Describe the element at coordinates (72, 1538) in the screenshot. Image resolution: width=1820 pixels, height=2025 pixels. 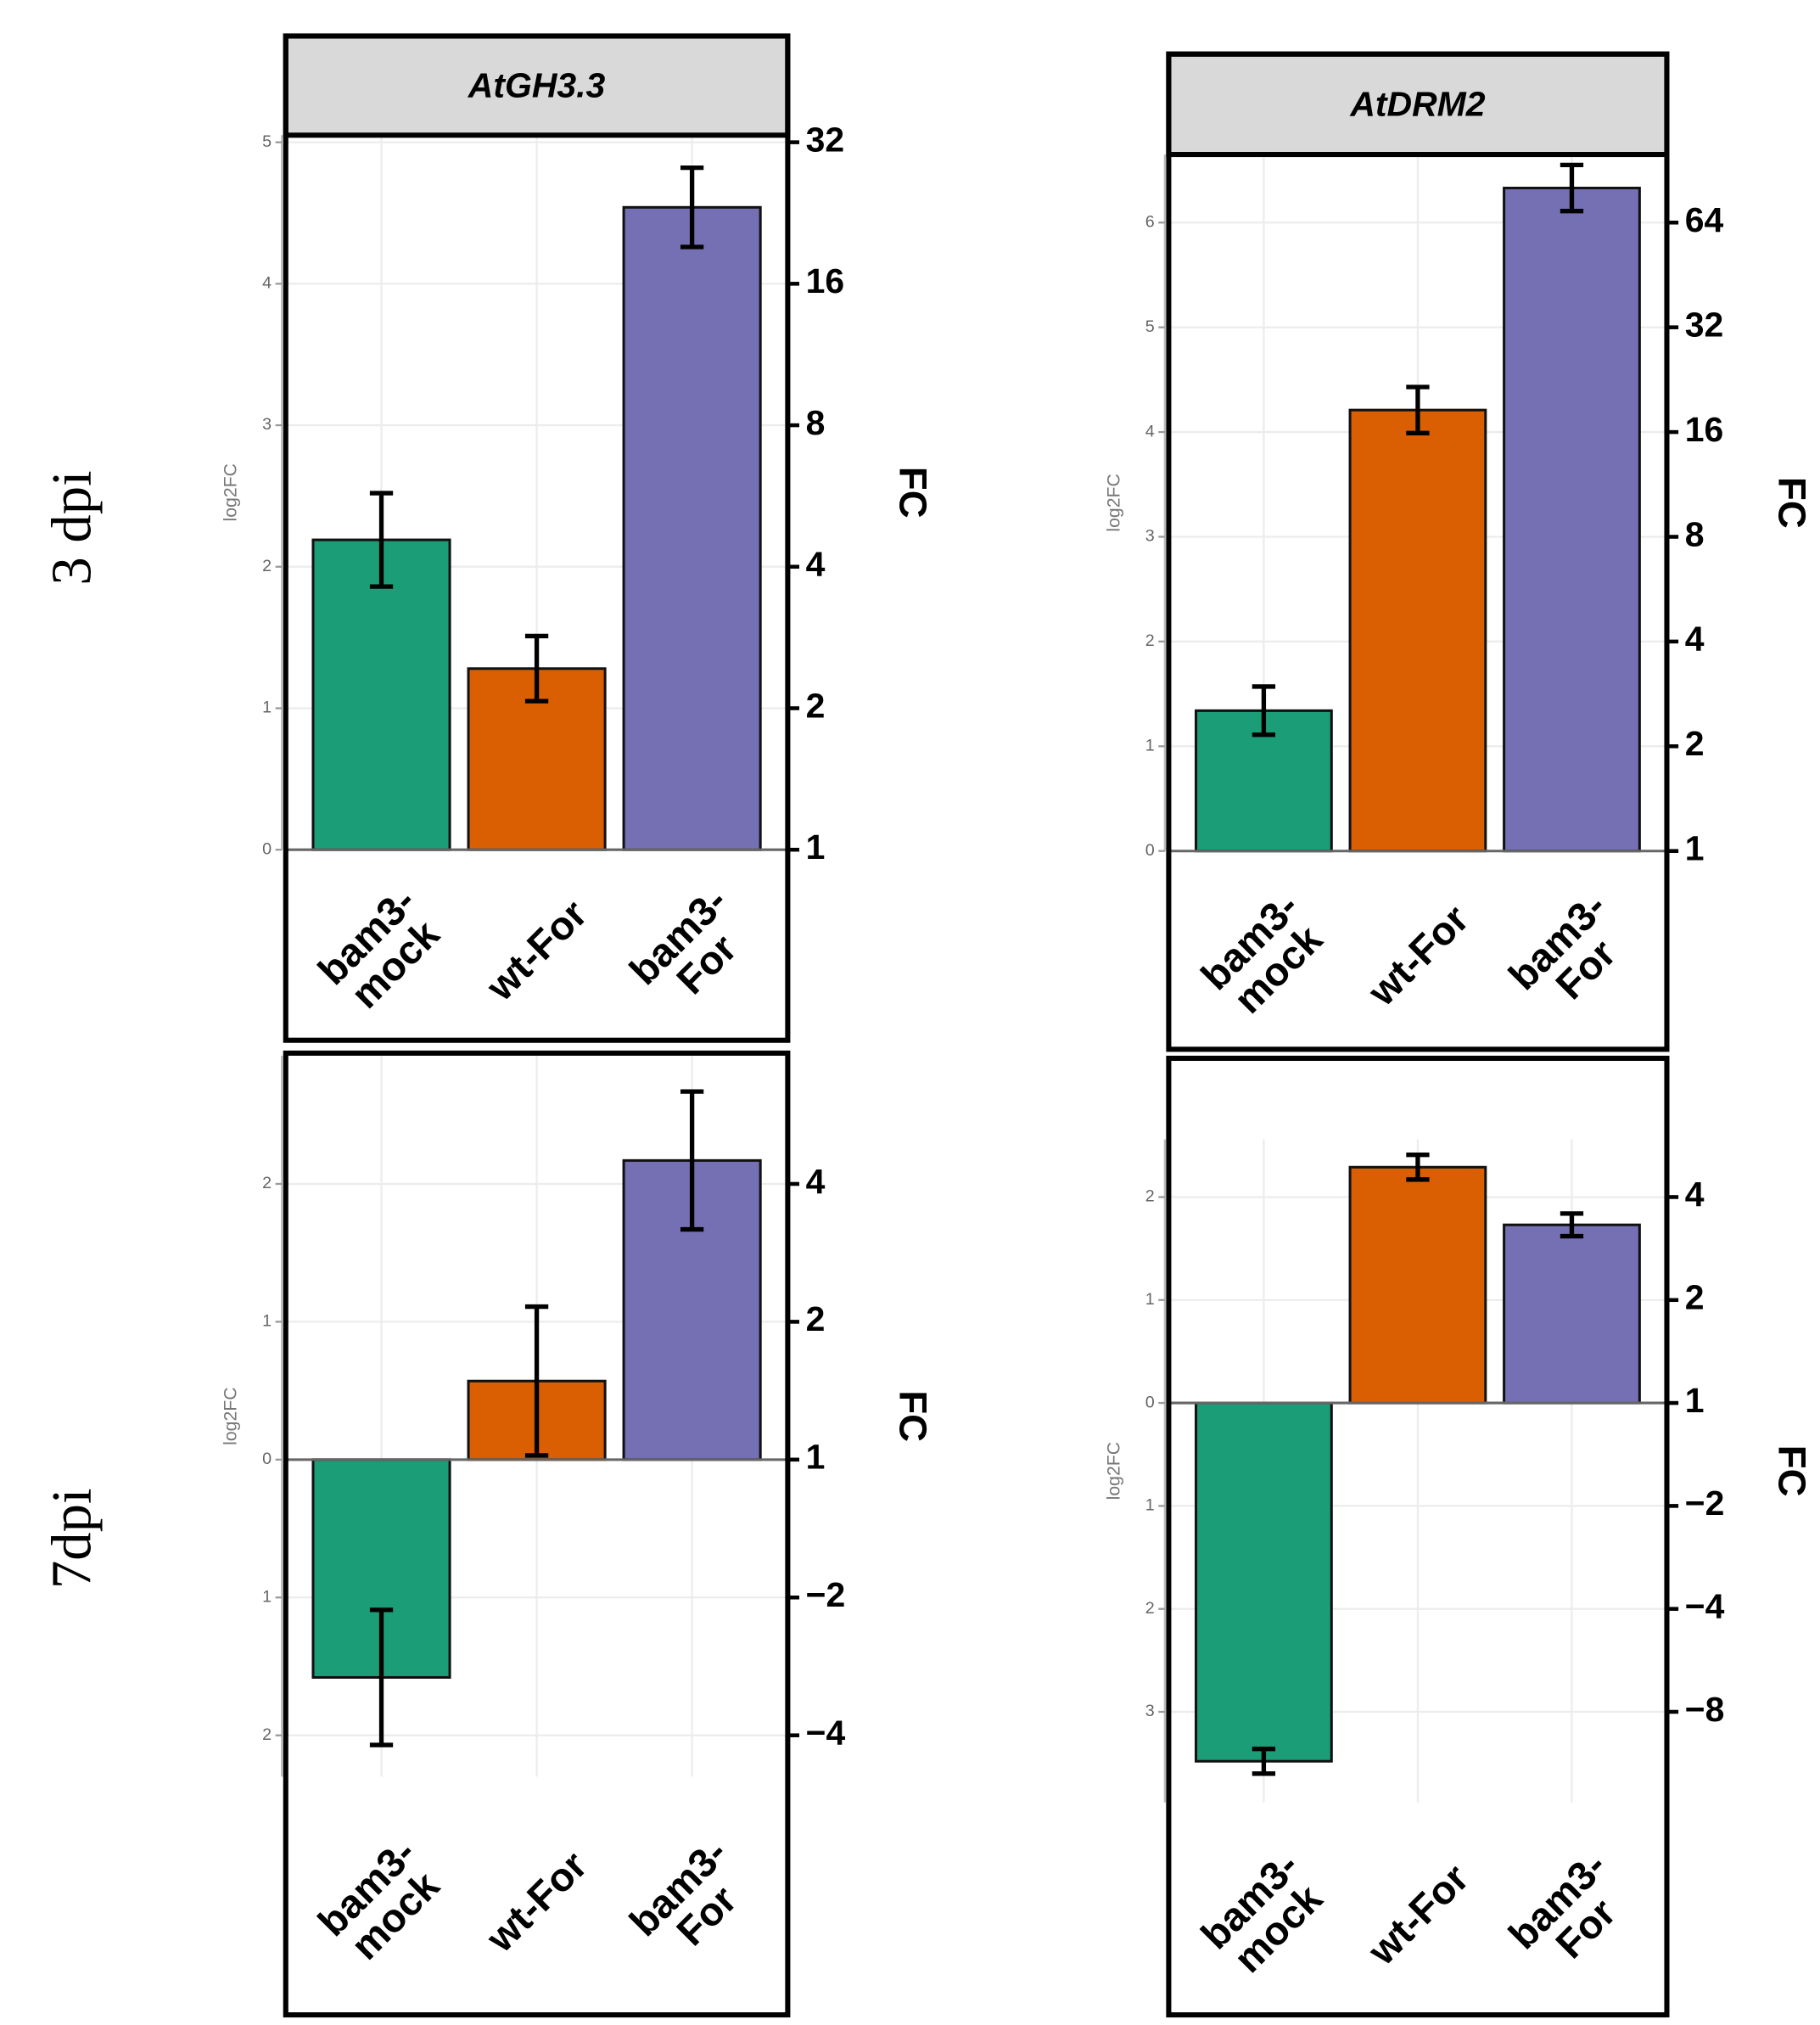
I see `row-label: 7dpi` at that location.